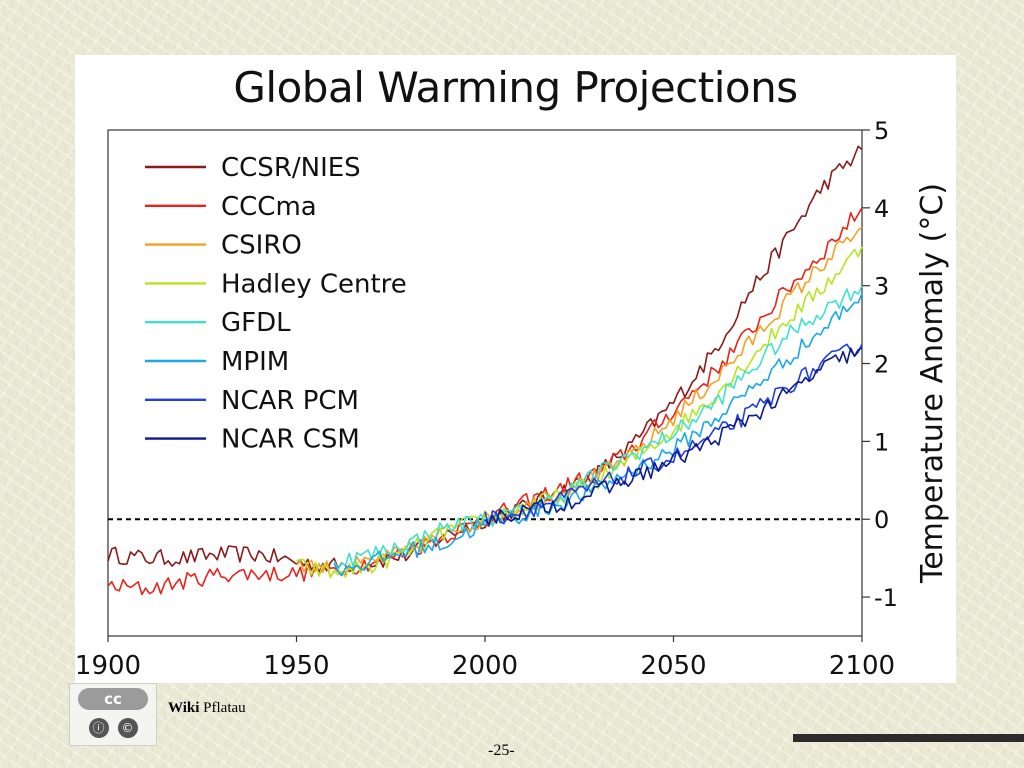 This screenshot has width=1024, height=768. I want to click on cc-logo-text: cc, so click(113, 699).